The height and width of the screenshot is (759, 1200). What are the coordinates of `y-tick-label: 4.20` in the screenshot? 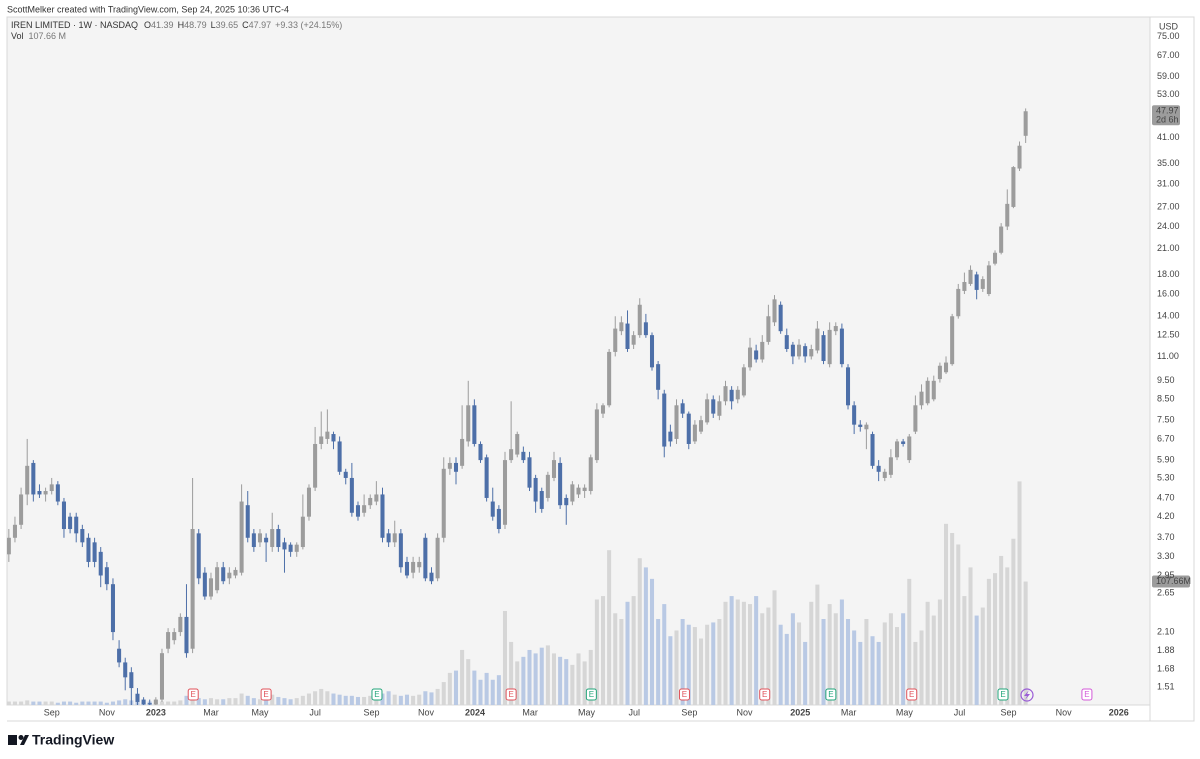 It's located at (1166, 516).